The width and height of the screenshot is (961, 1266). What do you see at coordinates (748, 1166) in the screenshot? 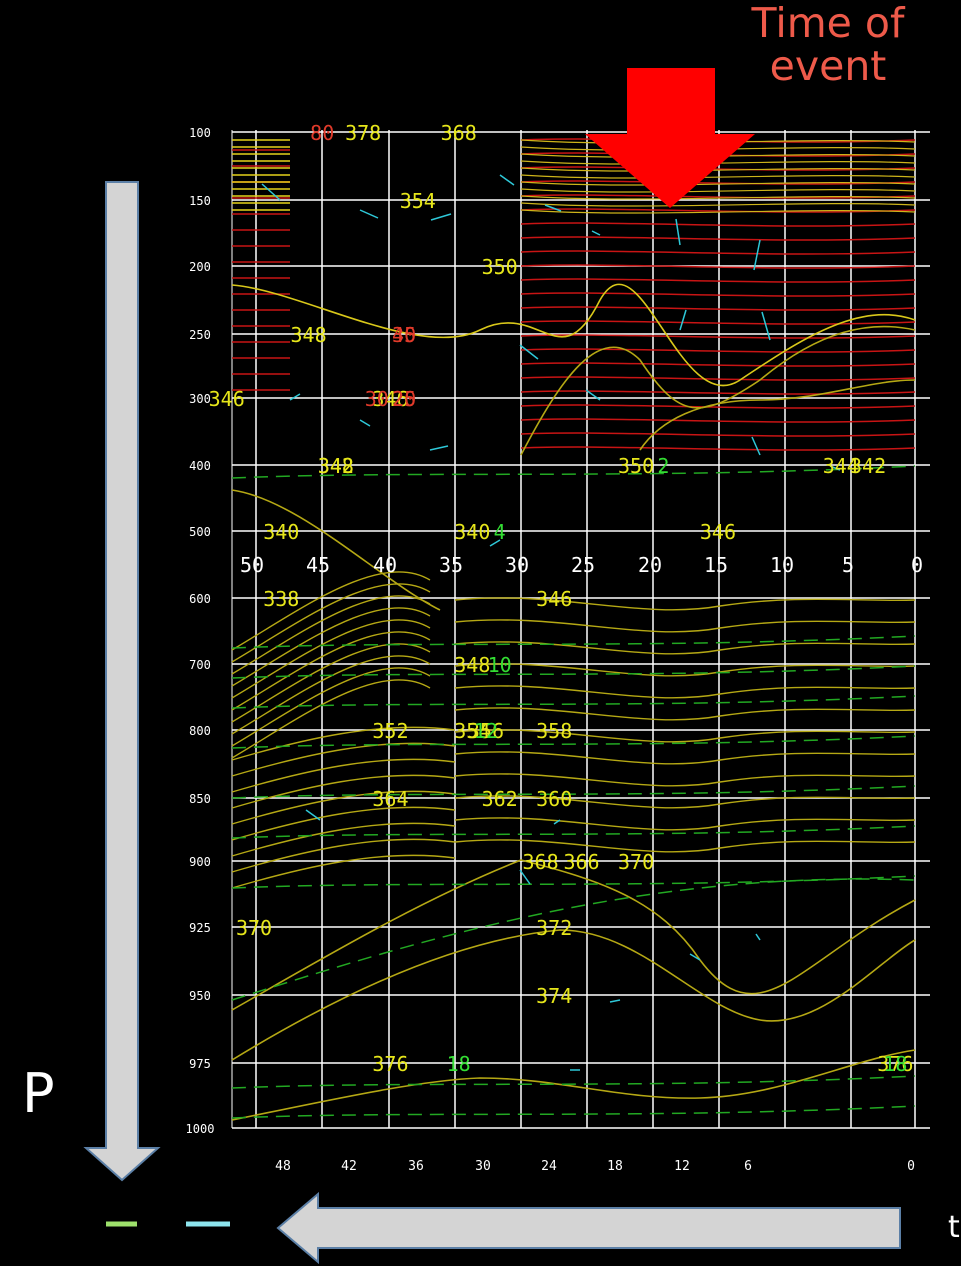
I see `time-tick-label: 6` at bounding box center [748, 1166].